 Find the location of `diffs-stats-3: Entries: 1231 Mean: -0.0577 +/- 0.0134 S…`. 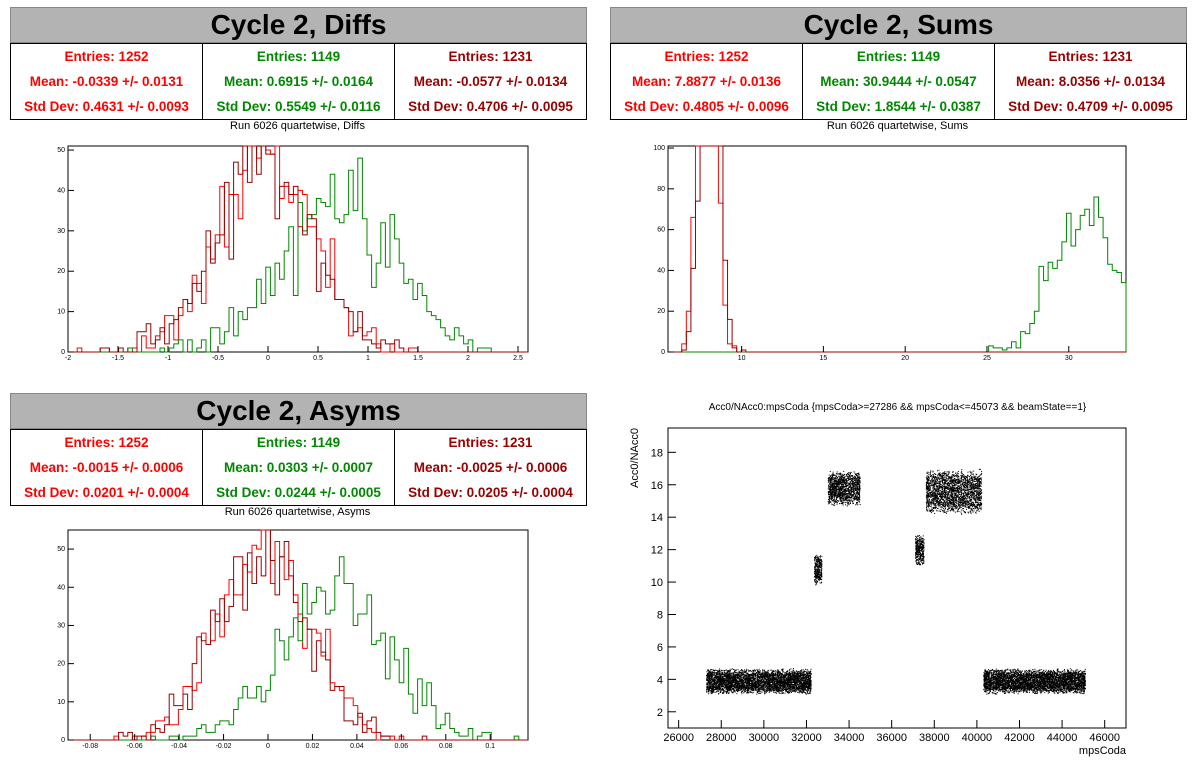

diffs-stats-3: Entries: 1231 Mean: -0.0577 +/- 0.0134 S… is located at coordinates (490, 81).